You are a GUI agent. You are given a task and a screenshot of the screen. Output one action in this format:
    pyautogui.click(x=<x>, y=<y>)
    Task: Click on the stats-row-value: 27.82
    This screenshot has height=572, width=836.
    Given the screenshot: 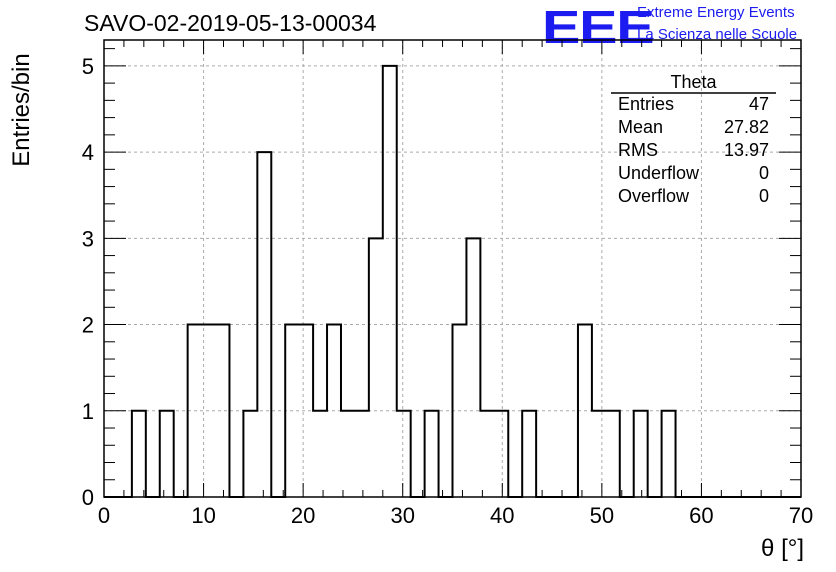 What is the action you would take?
    pyautogui.click(x=746, y=127)
    